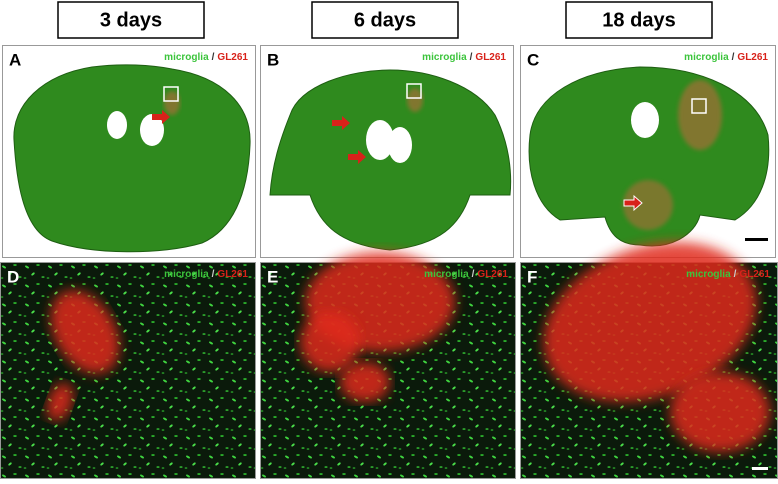 This screenshot has height=484, width=778. What do you see at coordinates (532, 276) in the screenshot?
I see `panel-label: F` at bounding box center [532, 276].